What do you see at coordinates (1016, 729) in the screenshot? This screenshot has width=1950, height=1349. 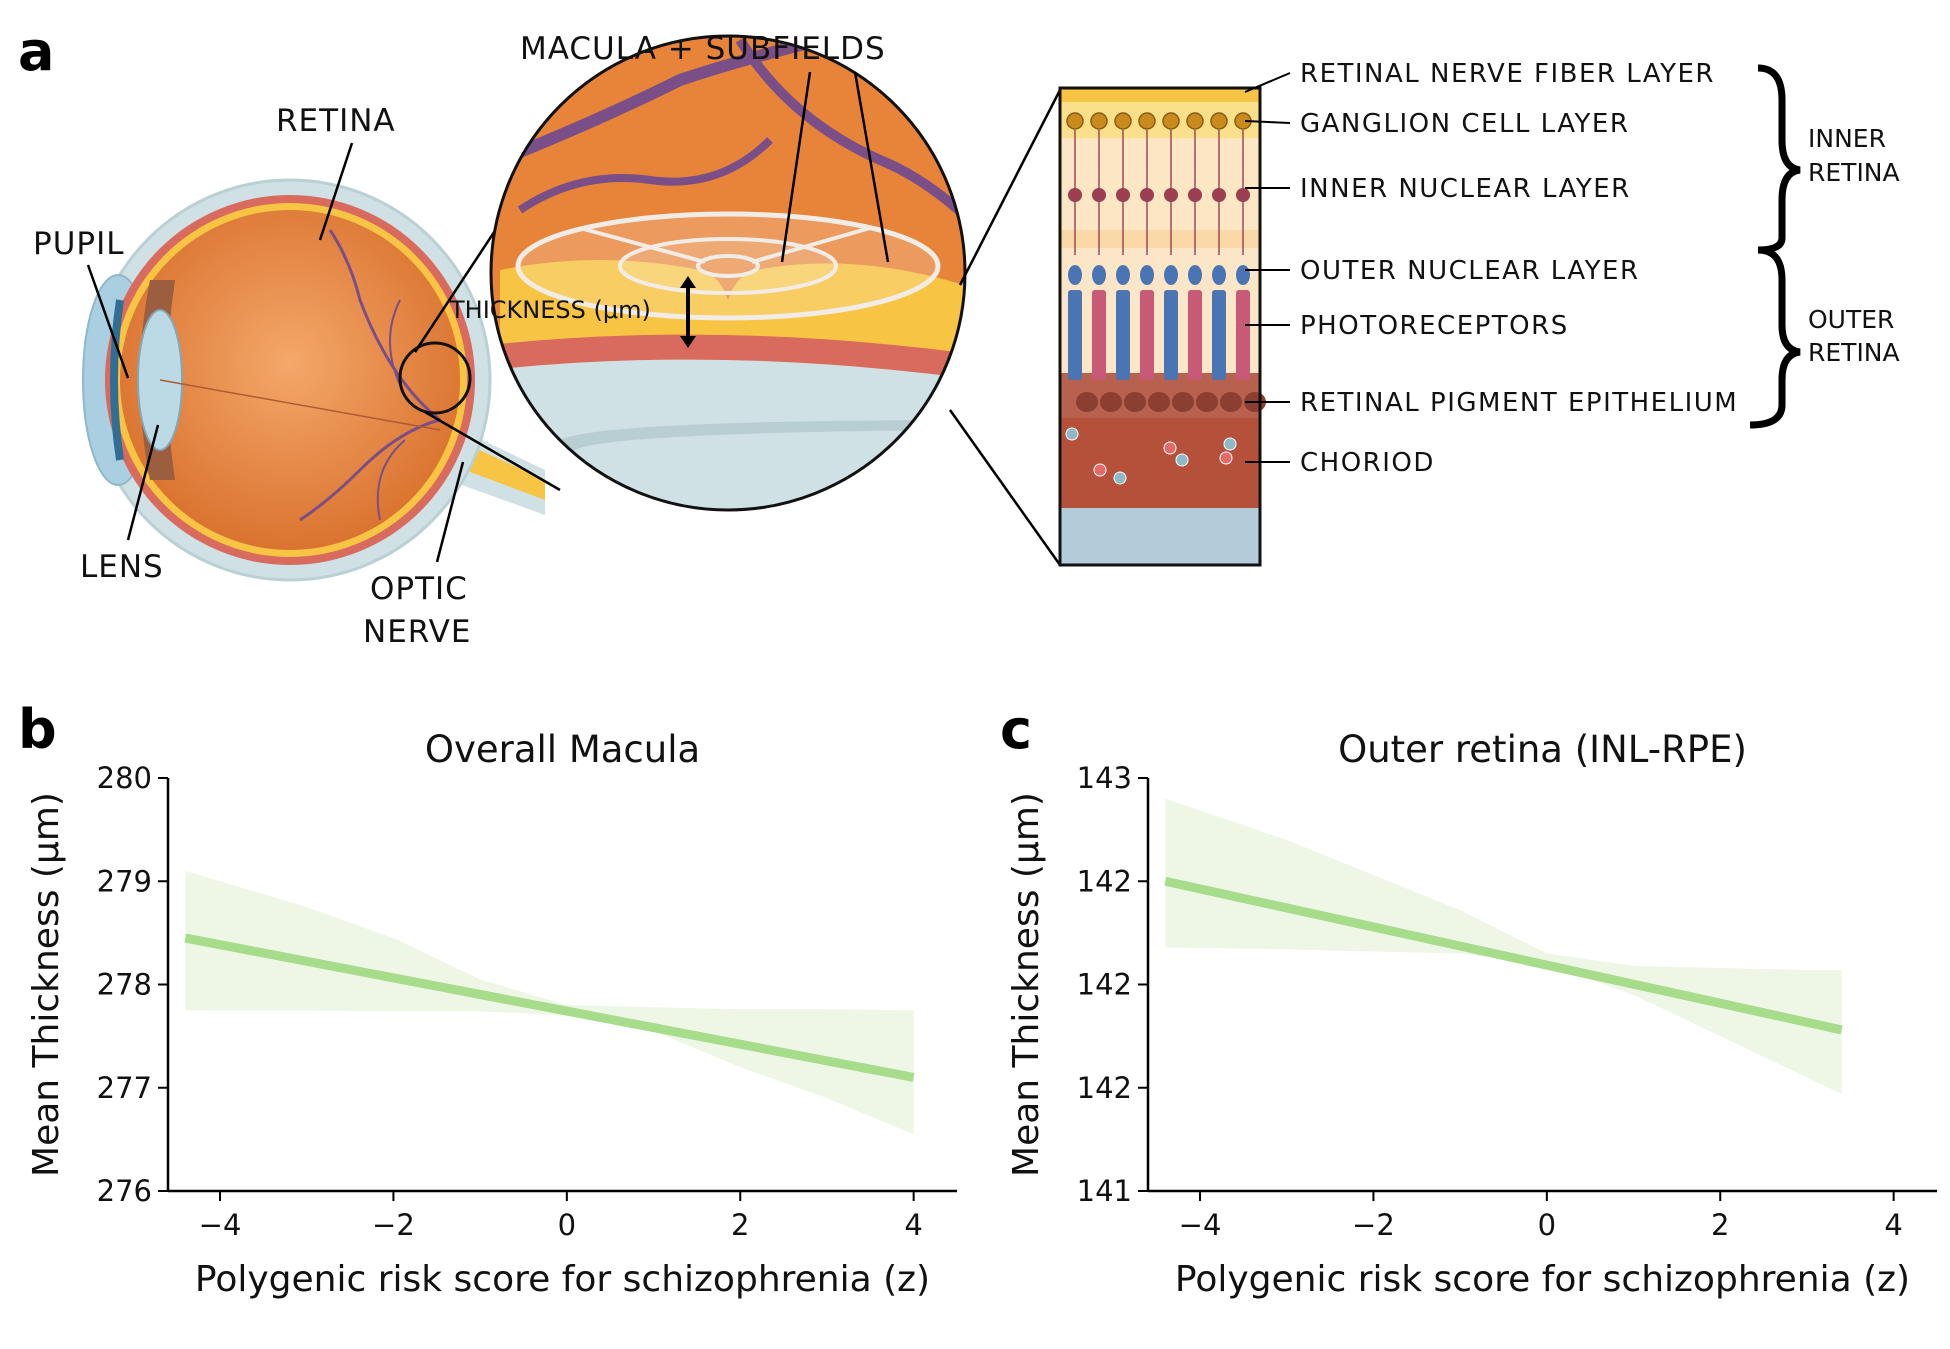 I see `panel-letter-c: c` at bounding box center [1016, 729].